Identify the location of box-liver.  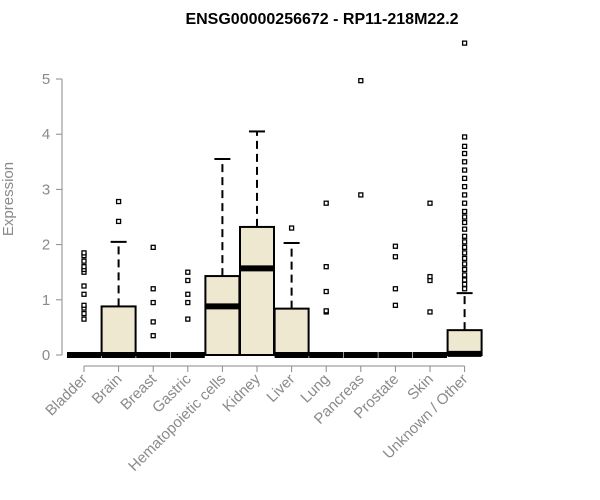
(291, 291).